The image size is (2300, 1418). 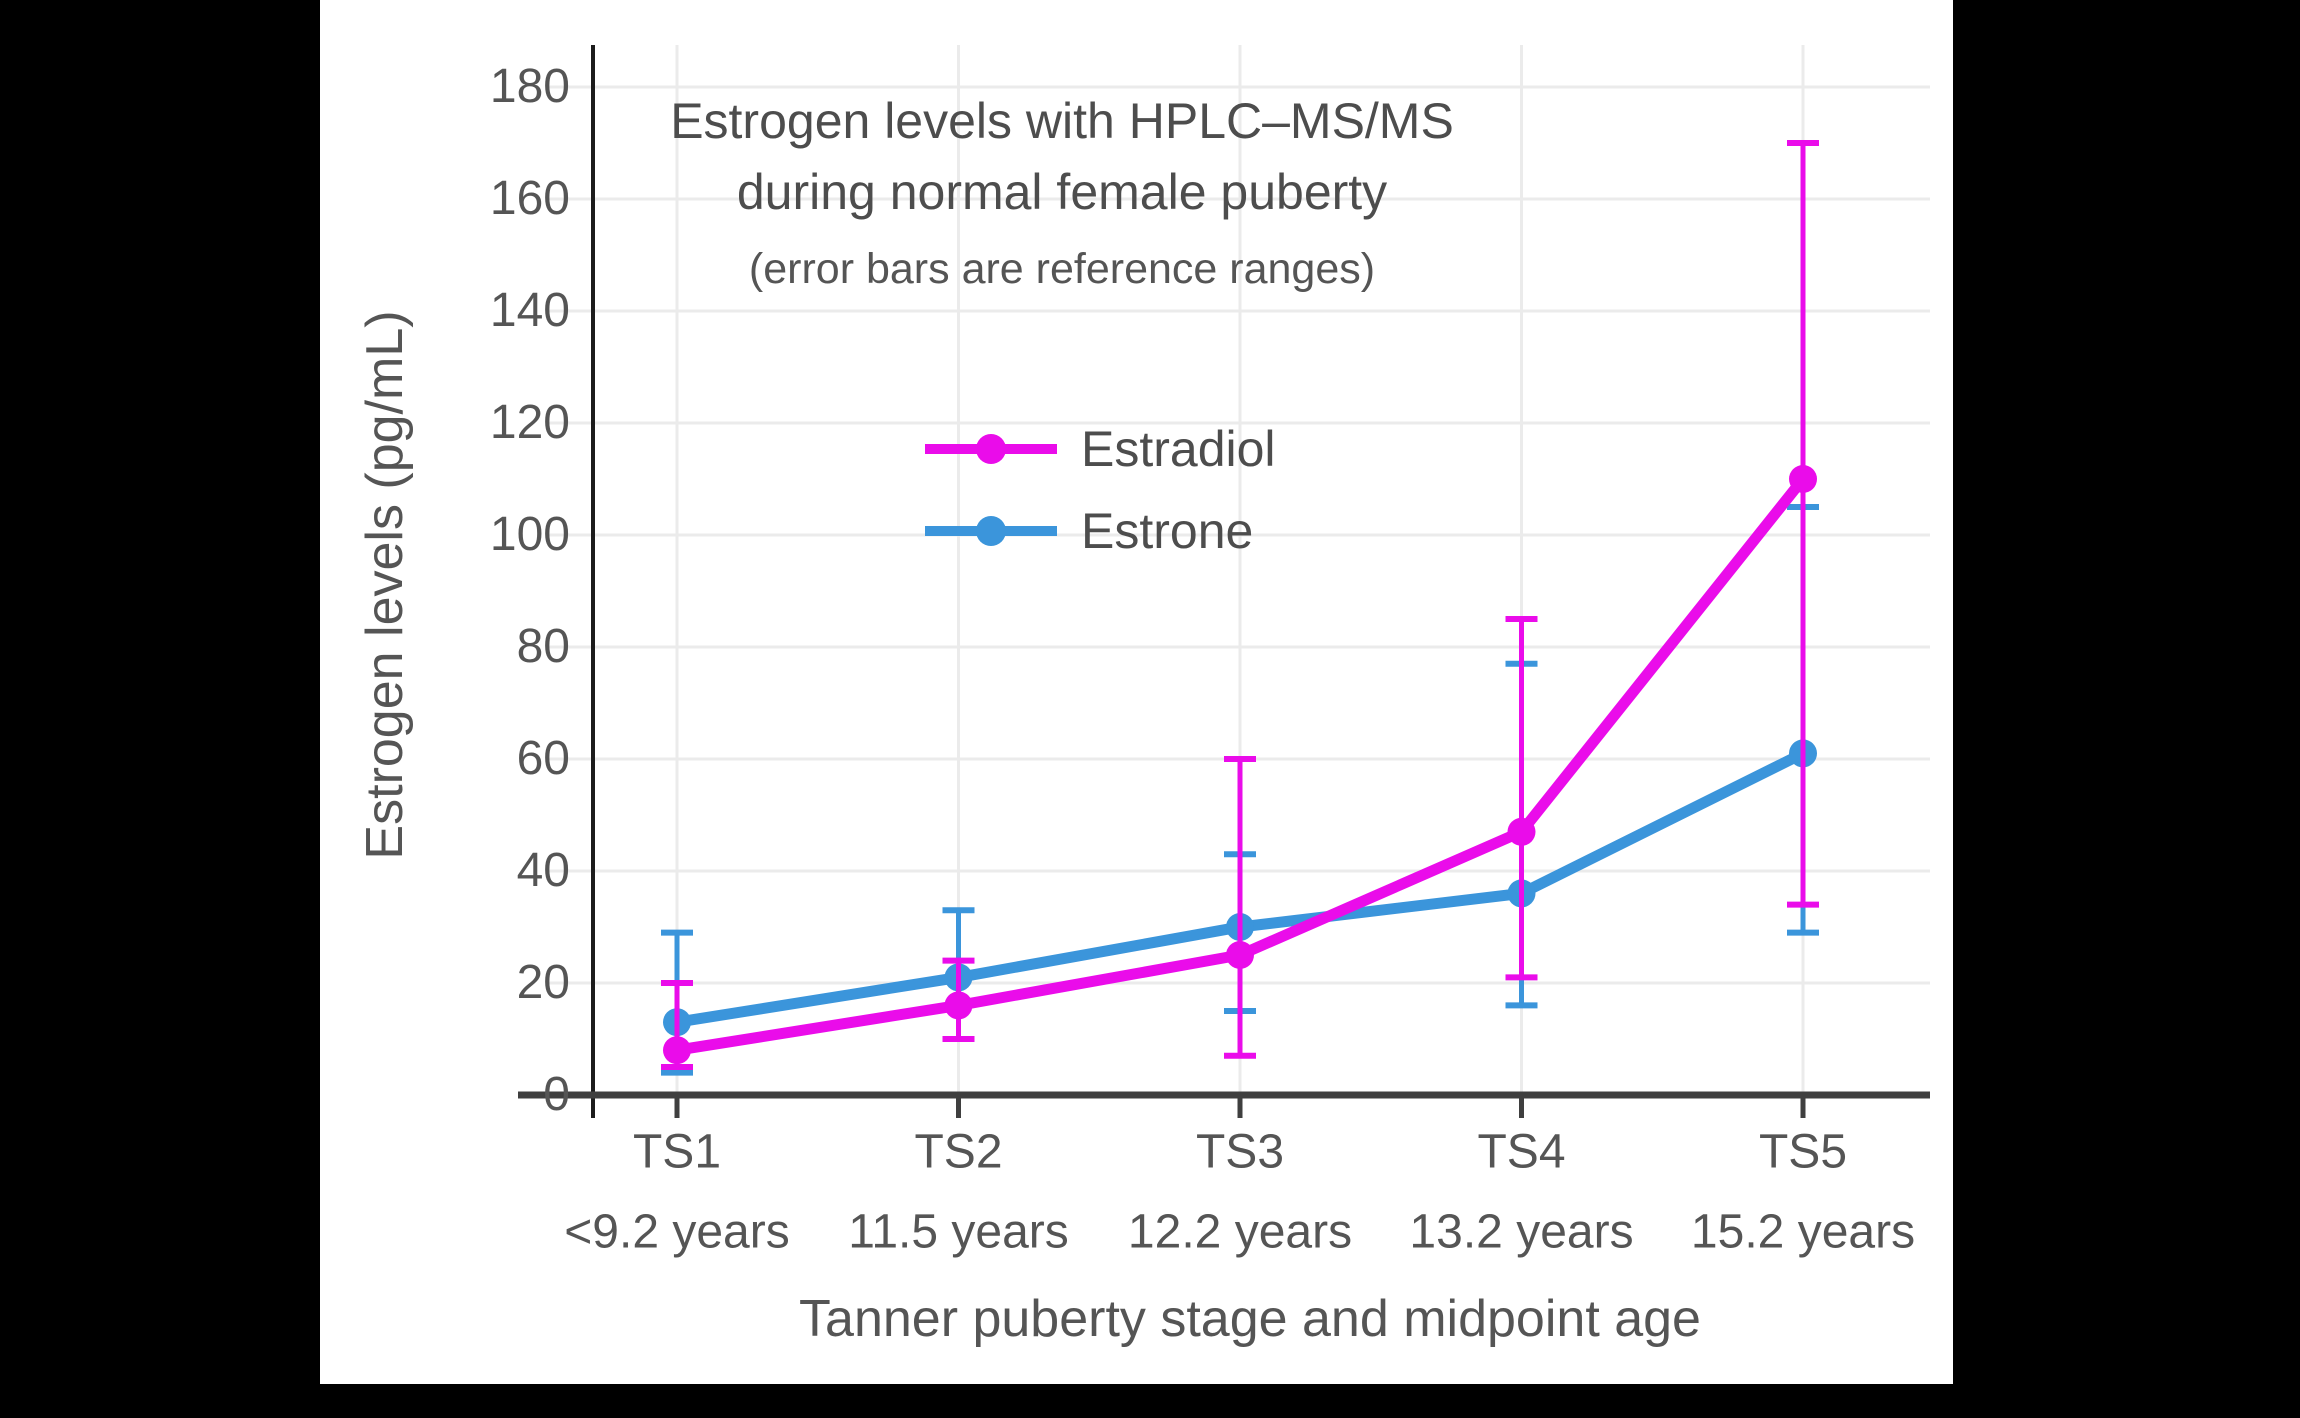 What do you see at coordinates (677, 1232) in the screenshot?
I see `x-tick-label-age: <9.2 years` at bounding box center [677, 1232].